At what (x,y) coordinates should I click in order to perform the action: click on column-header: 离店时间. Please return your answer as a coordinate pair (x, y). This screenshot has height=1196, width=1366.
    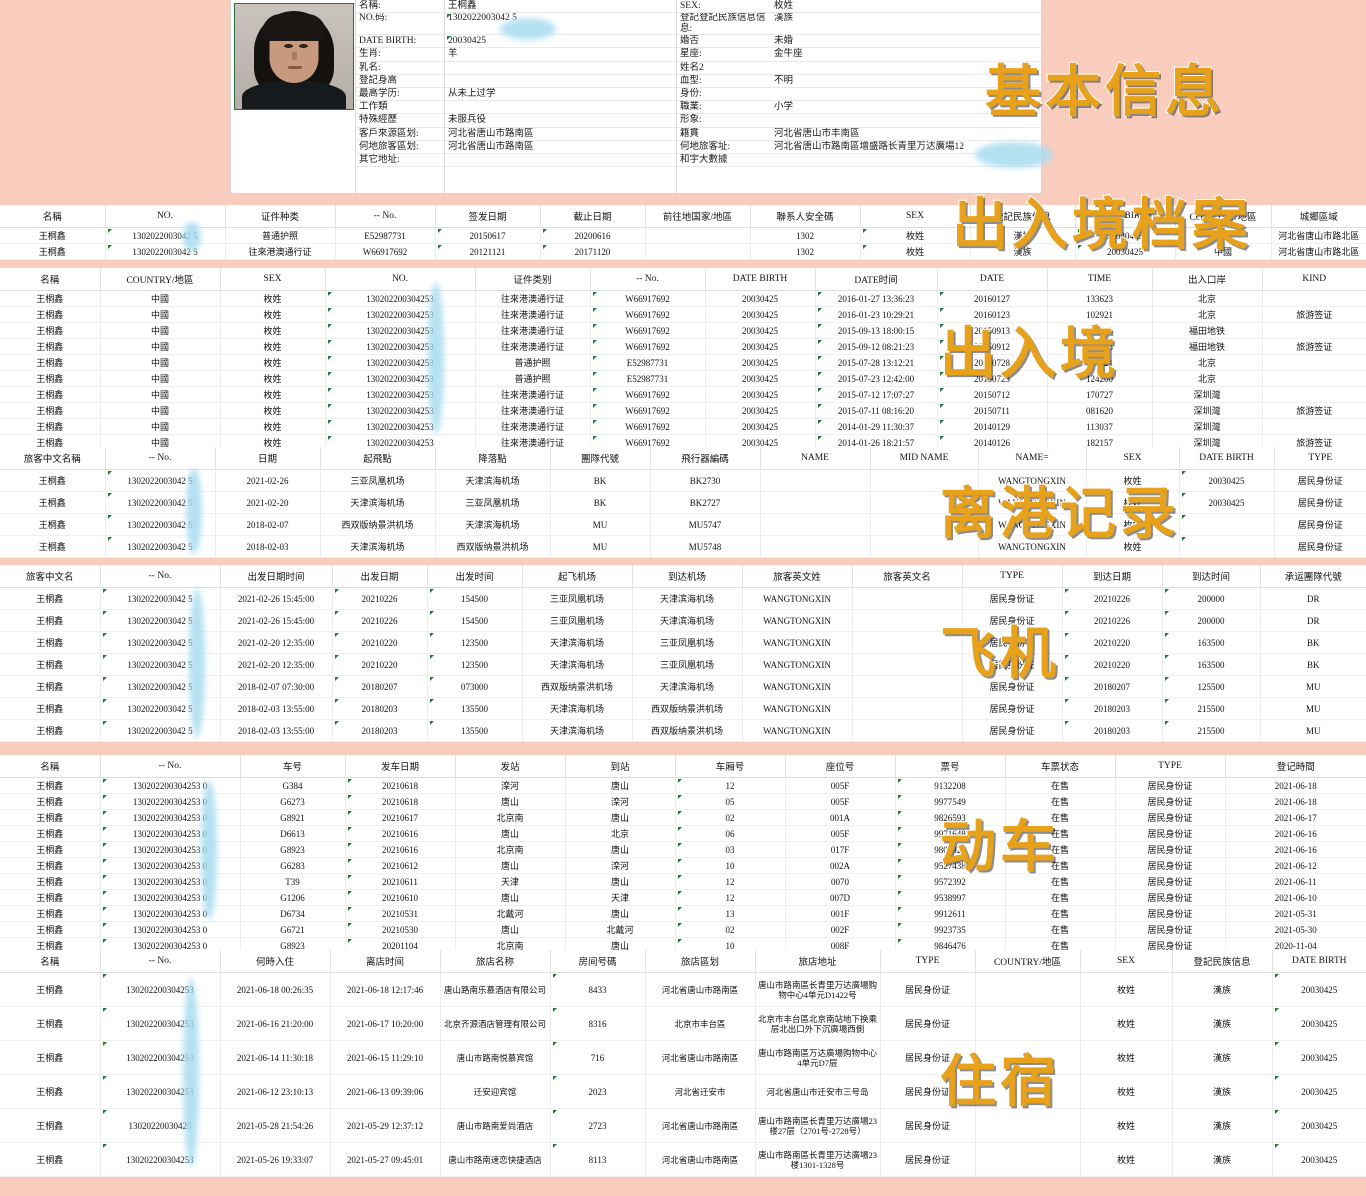
    Looking at the image, I should click on (385, 961).